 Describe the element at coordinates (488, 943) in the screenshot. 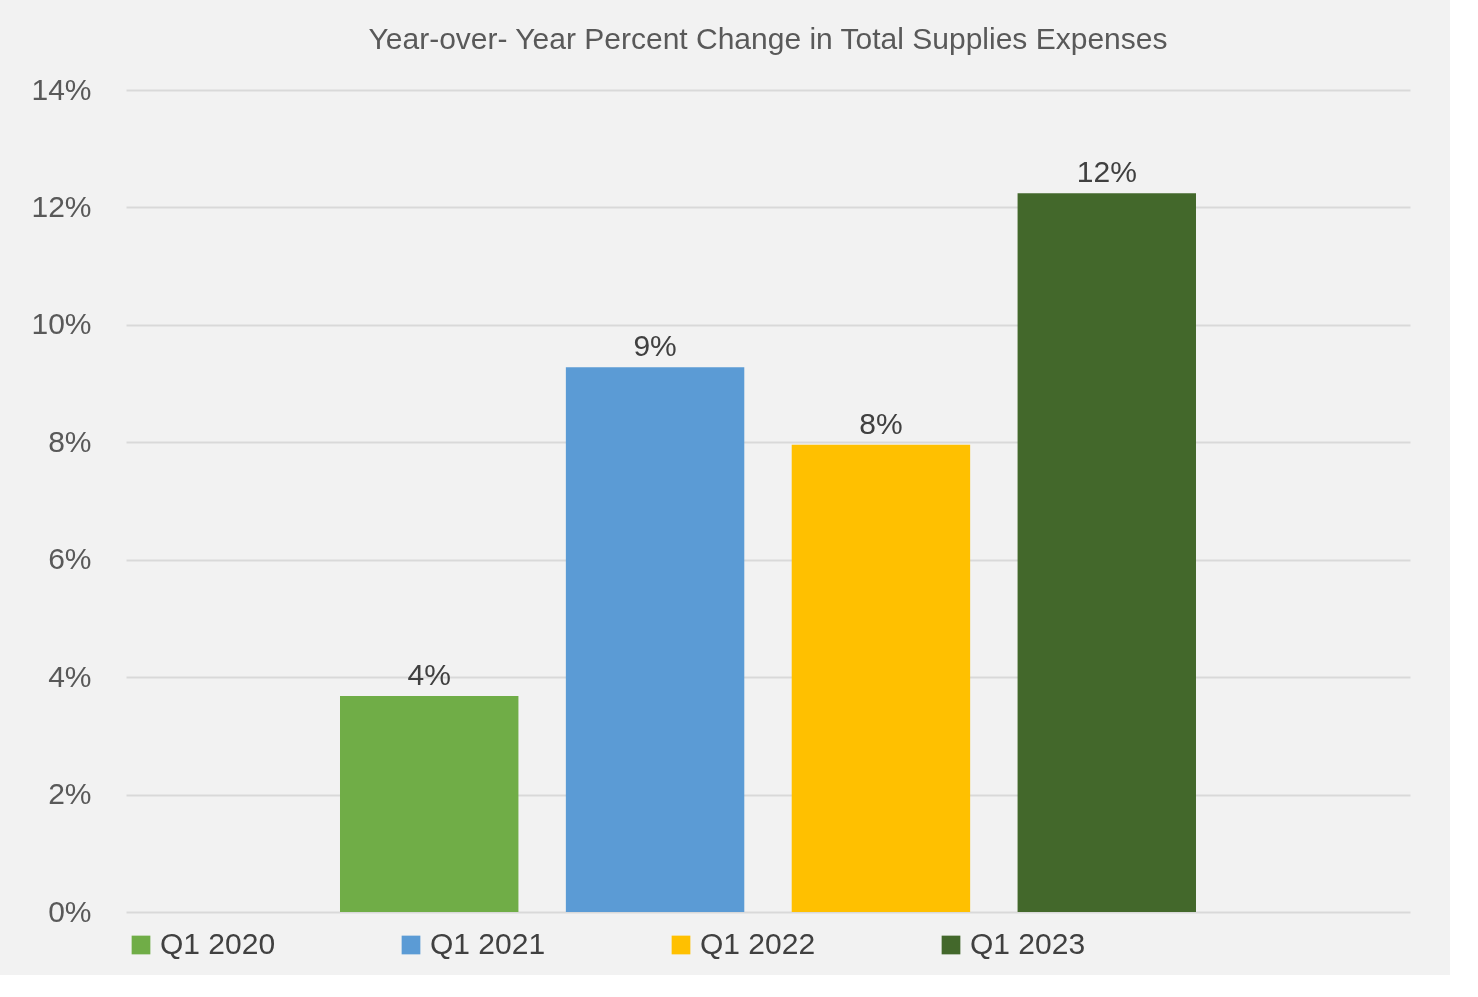

I see `legend-label: Q1 2021` at that location.